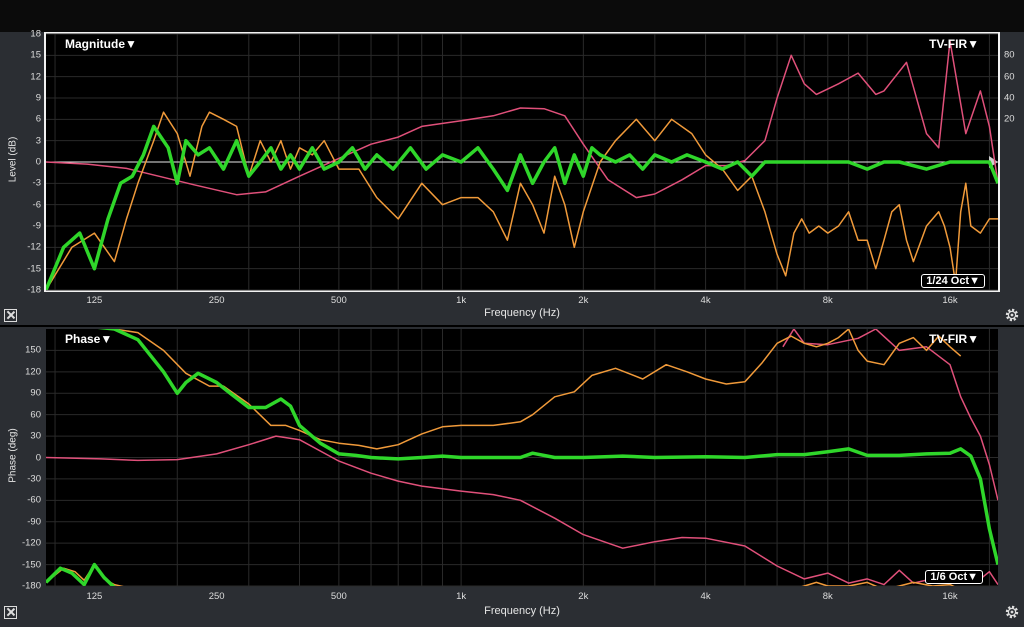 The width and height of the screenshot is (1024, 627). Describe the element at coordinates (954, 44) in the screenshot. I see `preset-dropdown-magnitude: TV-FIR▼` at that location.